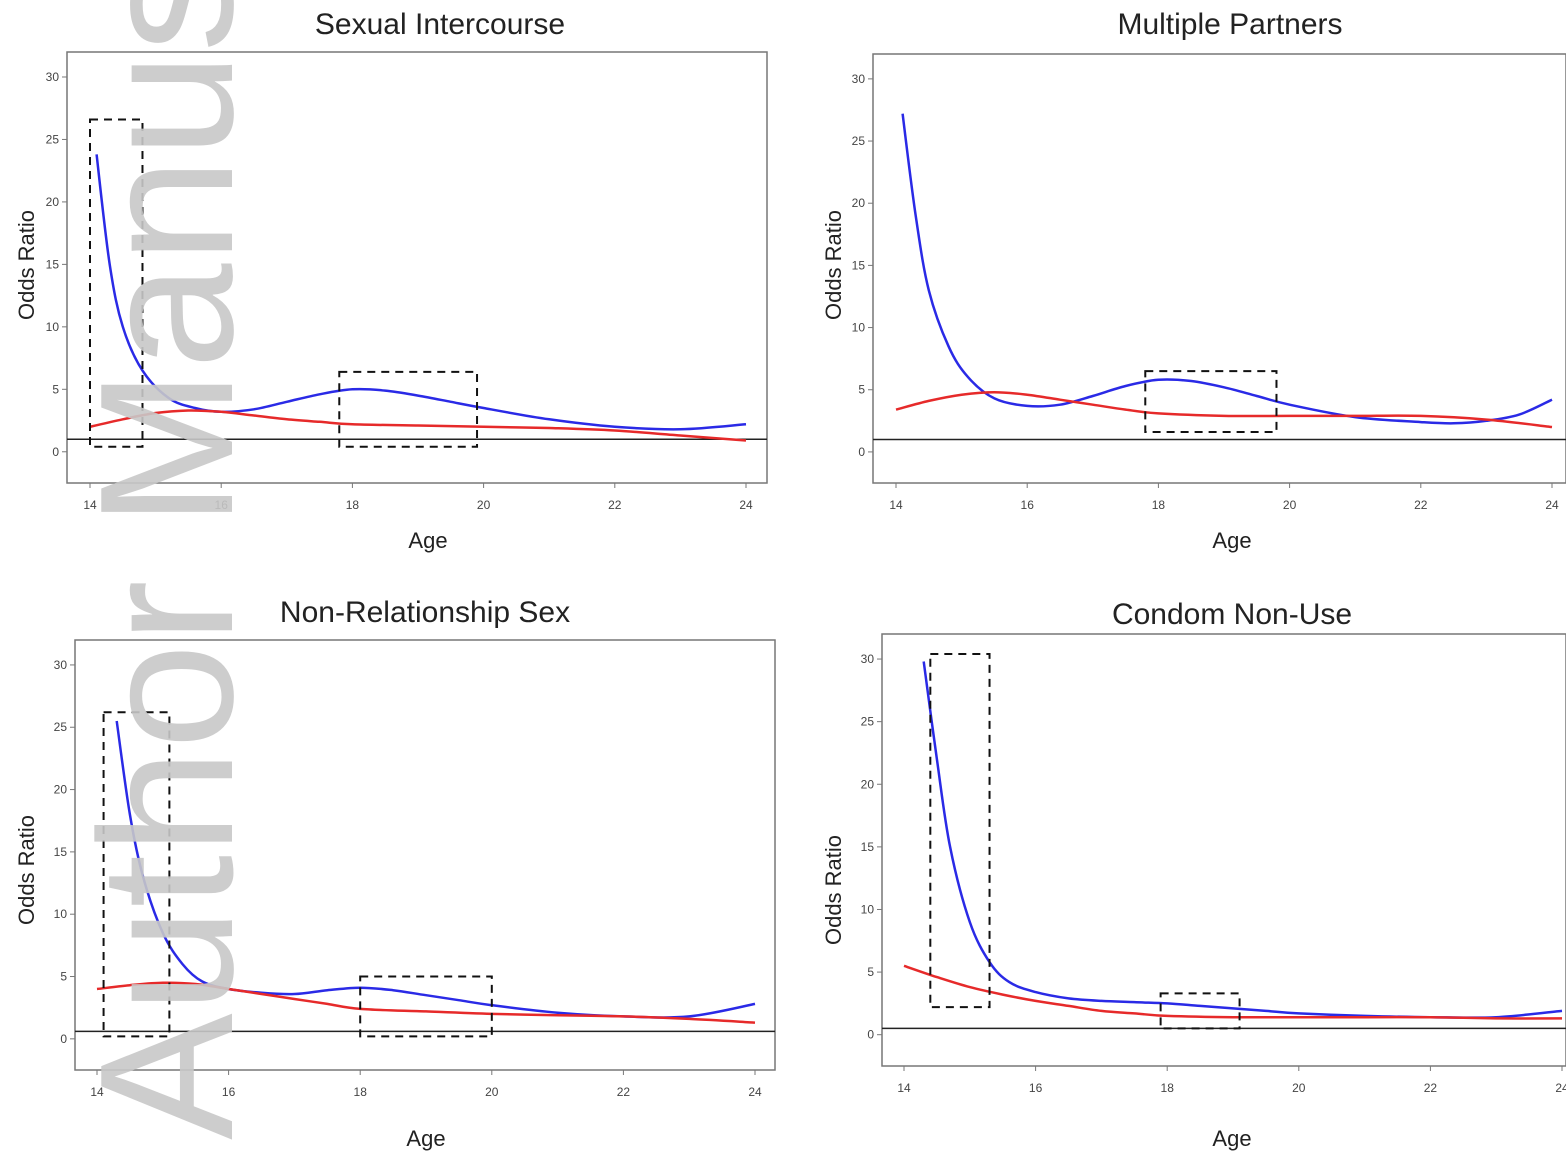 This screenshot has height=1152, width=1566. Describe the element at coordinates (440, 24) in the screenshot. I see `chart-title: Sexual Intercourse` at that location.